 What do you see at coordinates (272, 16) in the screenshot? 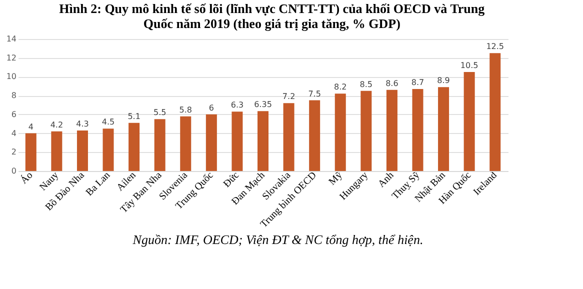
I see `chart-title: Hình 2: Quy mô kinh tế số lõi (lĩnh vực CNTT-TT) của khối OECD và Trung Quốc năm 2019 (theo giá trị gia tăng, % GDP)` at bounding box center [272, 16].